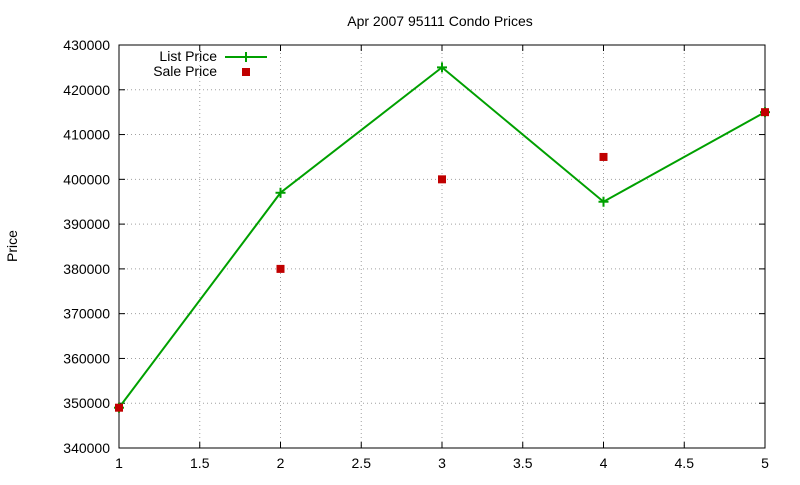  I want to click on y-tick-label: 420000, so click(86, 90).